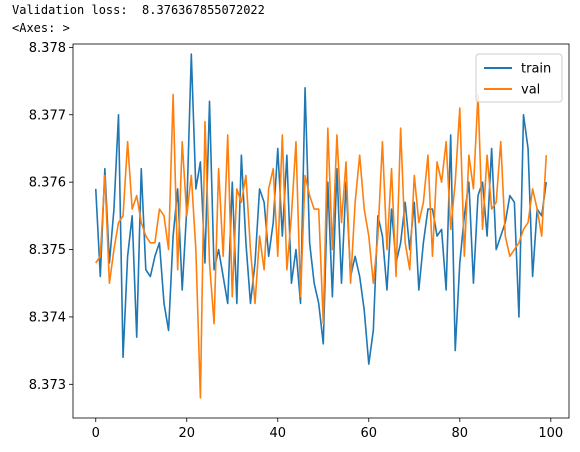 This screenshot has height=452, width=580. I want to click on x-tick-label: 40, so click(277, 433).